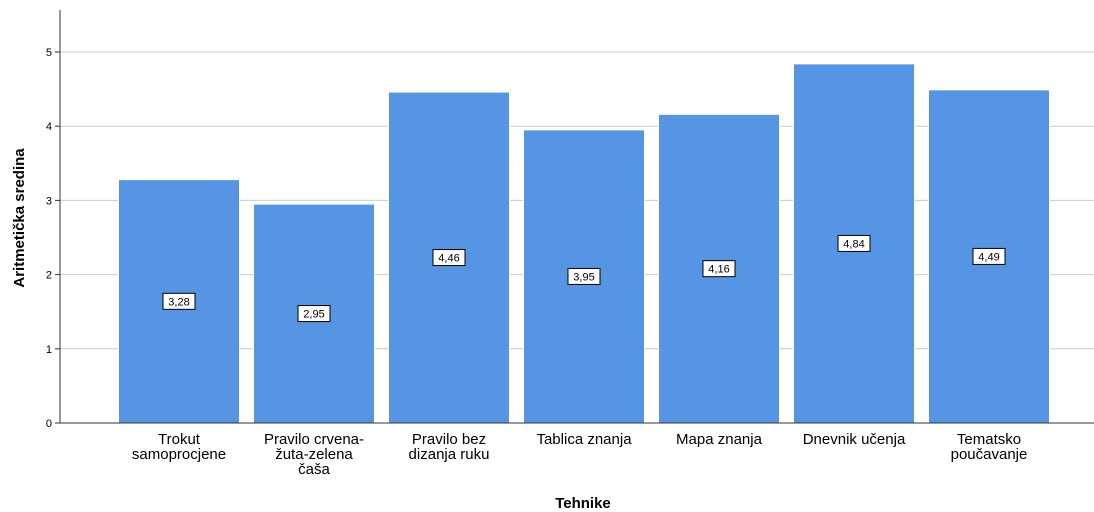  I want to click on y-tick-label: 2, so click(49, 276).